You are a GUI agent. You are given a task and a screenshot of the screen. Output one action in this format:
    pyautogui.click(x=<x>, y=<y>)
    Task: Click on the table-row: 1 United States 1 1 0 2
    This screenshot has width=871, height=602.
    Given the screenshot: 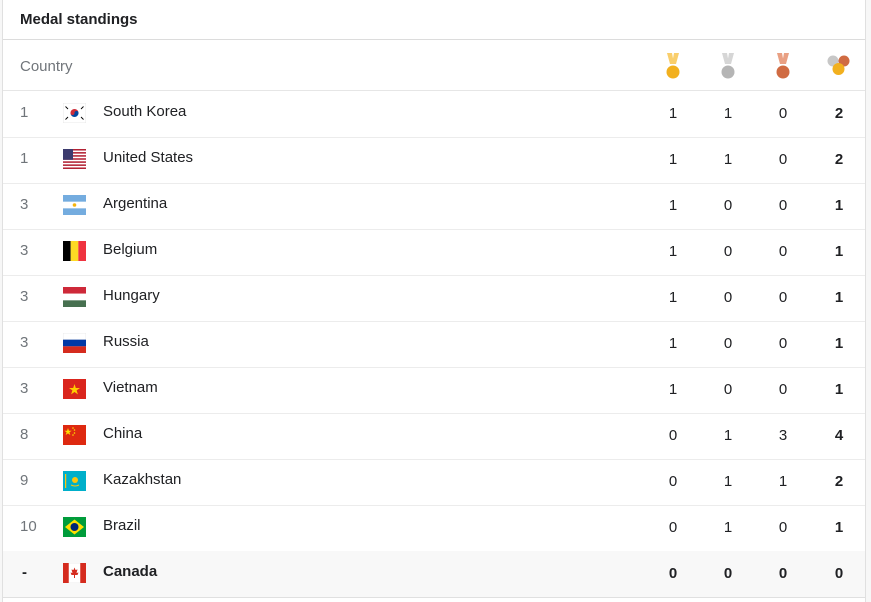 What is the action you would take?
    pyautogui.click(x=434, y=160)
    